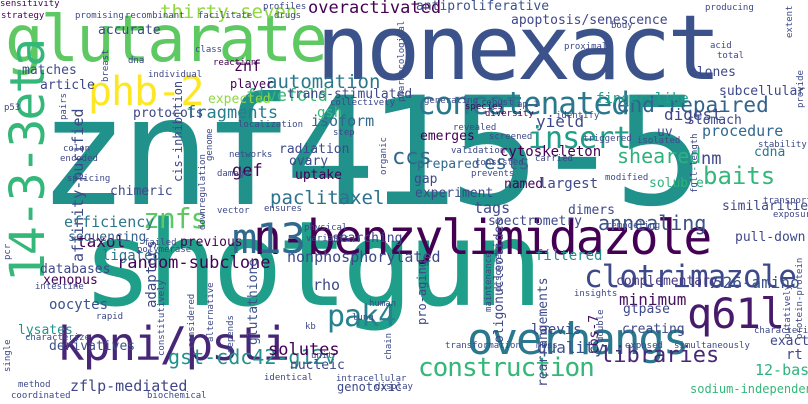 This screenshot has height=404, width=808. Describe the element at coordinates (92, 346) in the screenshot. I see `word-derivatives: derivatives` at that location.